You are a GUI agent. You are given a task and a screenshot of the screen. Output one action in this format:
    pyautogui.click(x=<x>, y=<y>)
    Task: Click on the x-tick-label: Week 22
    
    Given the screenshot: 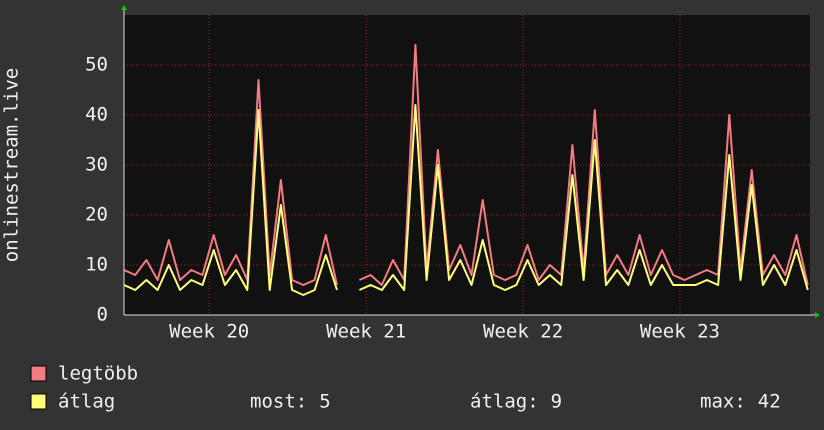 What is the action you would take?
    pyautogui.click(x=523, y=332)
    